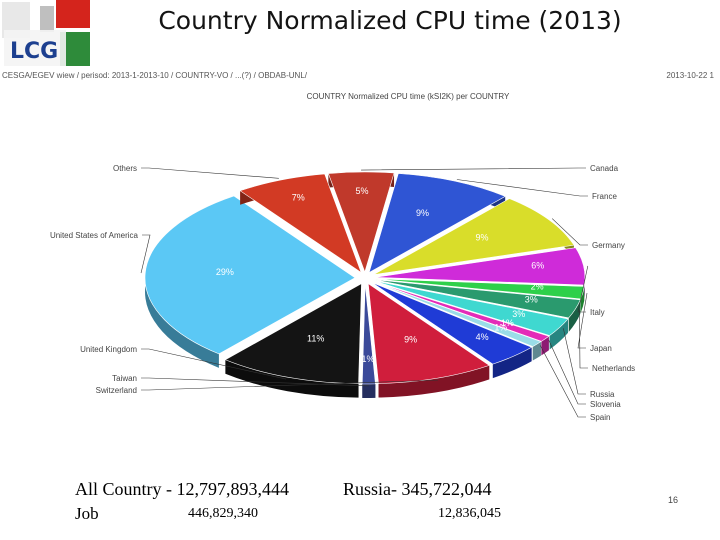 This screenshot has height=540, width=720. What do you see at coordinates (608, 245) in the screenshot?
I see `slice-label-germany: Germany` at bounding box center [608, 245].